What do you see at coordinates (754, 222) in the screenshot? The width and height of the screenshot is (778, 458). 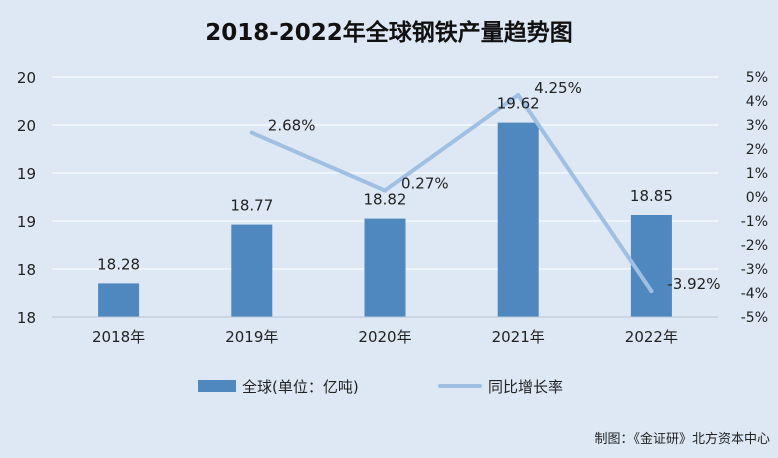 I see `y-right-tick-label: -1%` at bounding box center [754, 222].